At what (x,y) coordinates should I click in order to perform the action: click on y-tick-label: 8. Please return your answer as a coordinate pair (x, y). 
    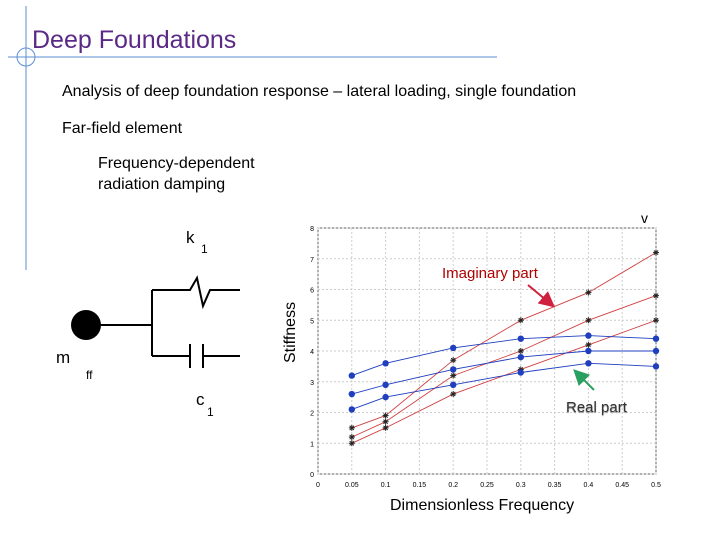
    Looking at the image, I should click on (312, 229).